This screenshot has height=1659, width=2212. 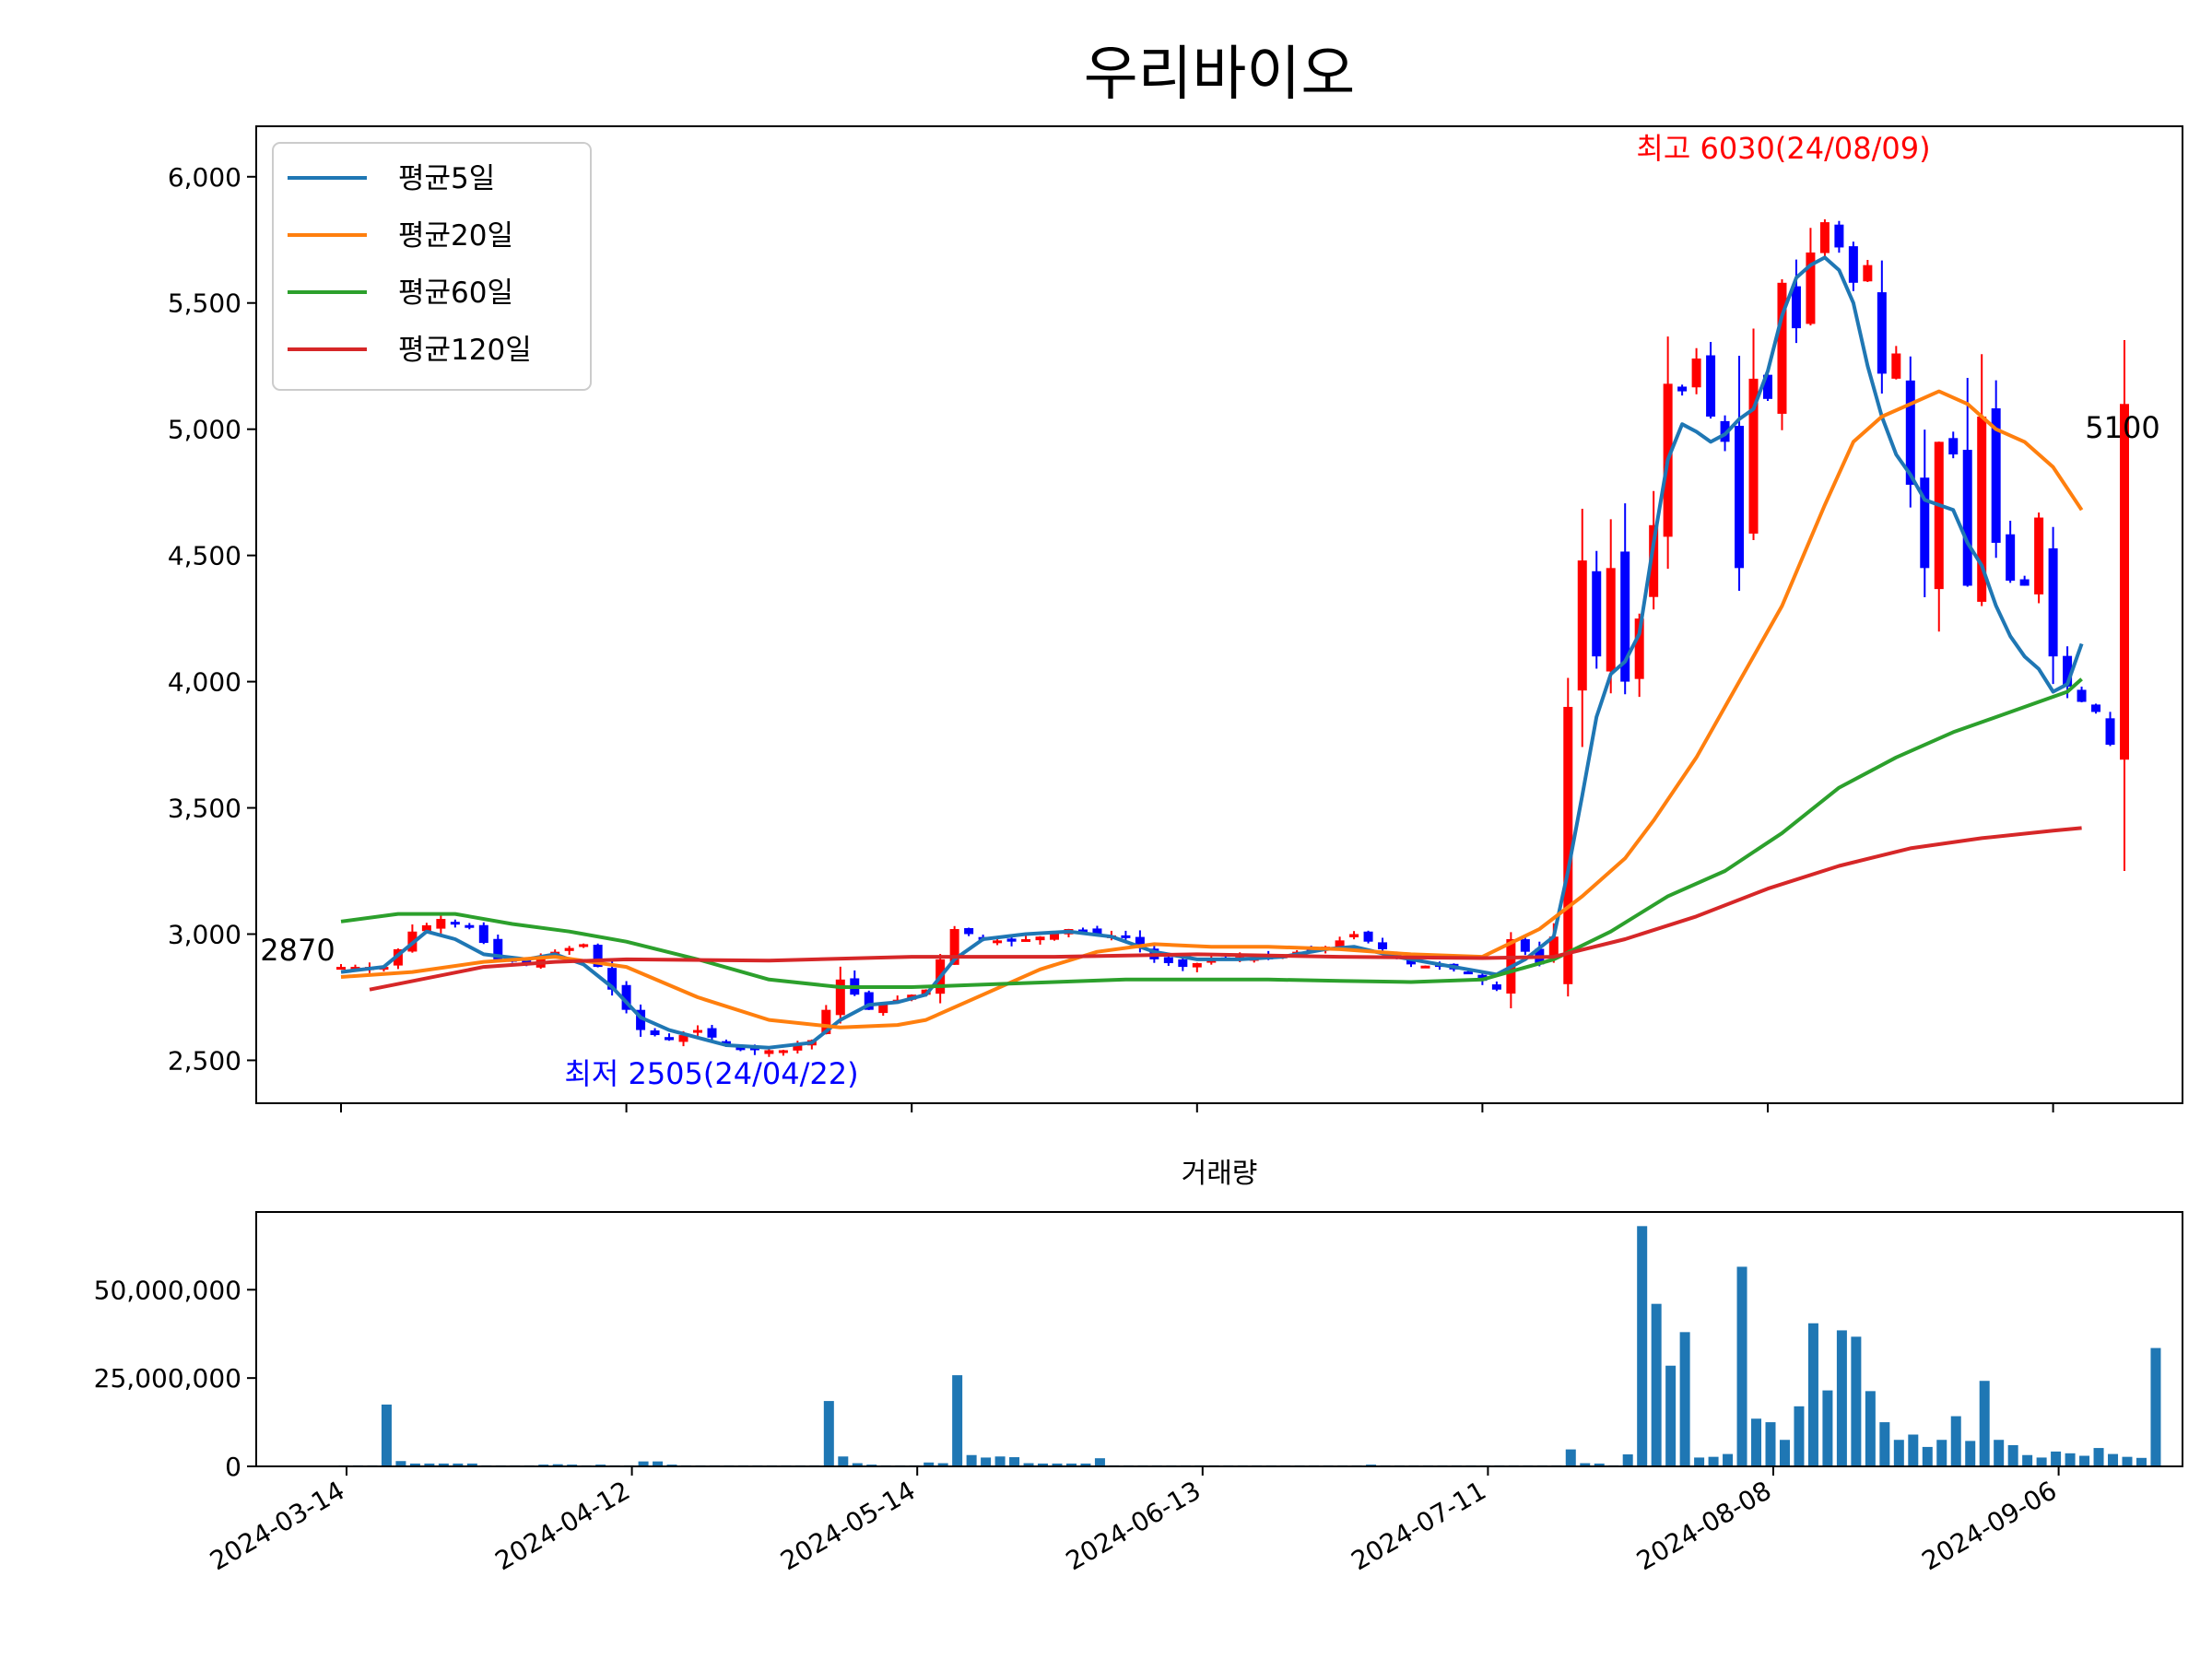 What do you see at coordinates (455, 236) in the screenshot?
I see `legend-label: 평균20일` at bounding box center [455, 236].